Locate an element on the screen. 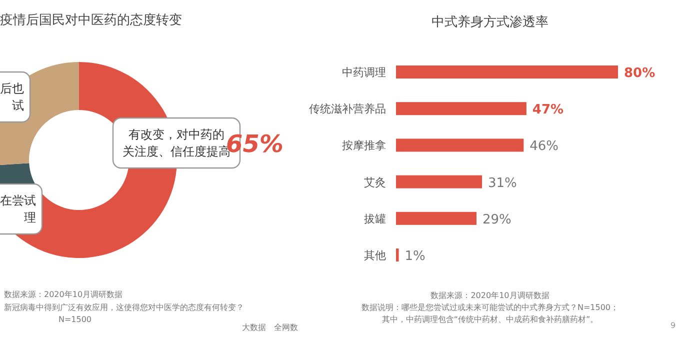  data-label: 31% is located at coordinates (502, 183).